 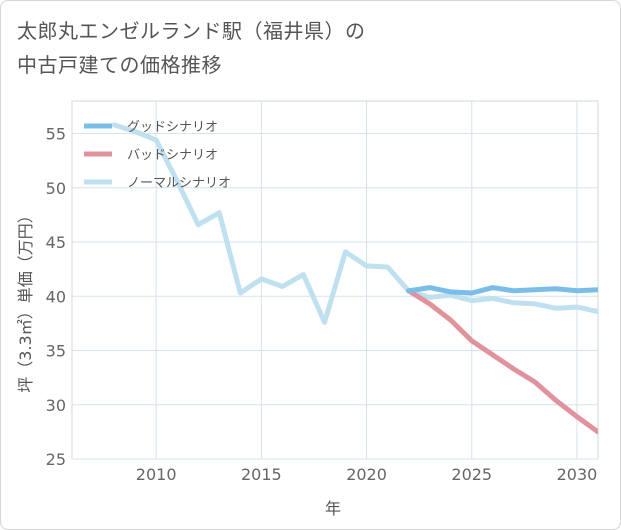 I want to click on x-tick-label: 2020, so click(x=366, y=474).